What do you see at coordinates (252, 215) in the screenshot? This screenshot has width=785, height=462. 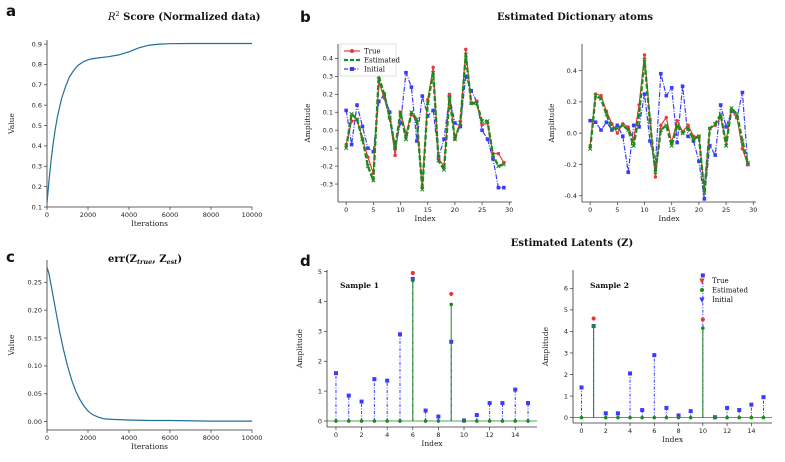 I see `x-tick-label: 10000` at bounding box center [252, 215].